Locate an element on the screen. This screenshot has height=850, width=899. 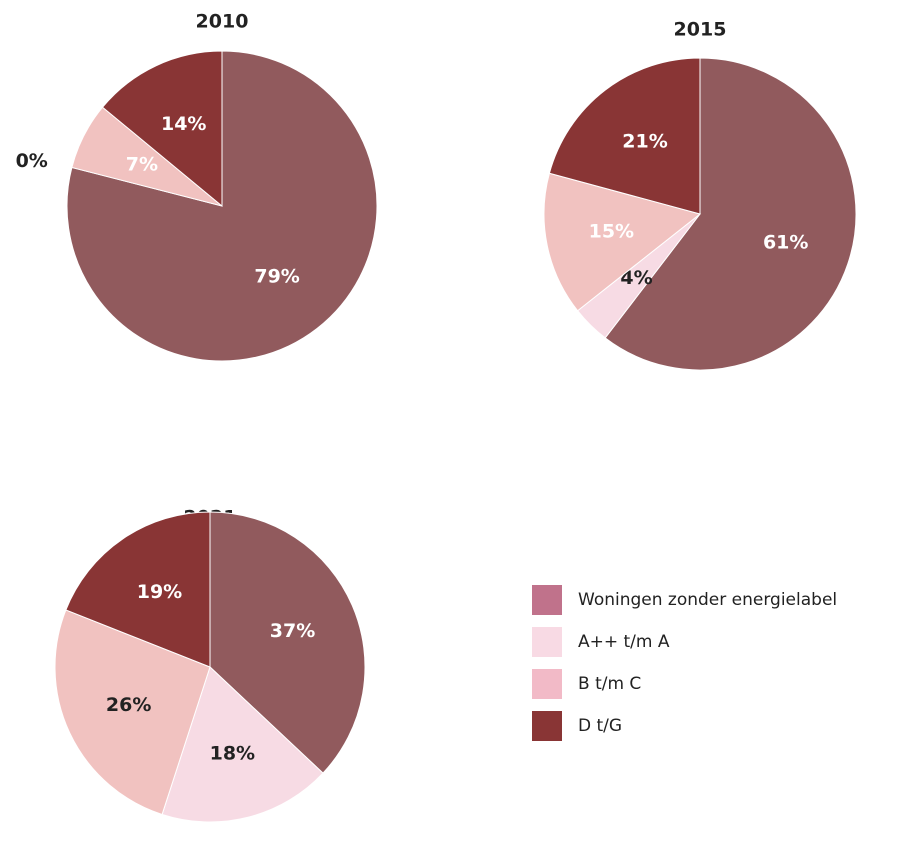
legend-label: A++ t/m A is located at coordinates (624, 642).